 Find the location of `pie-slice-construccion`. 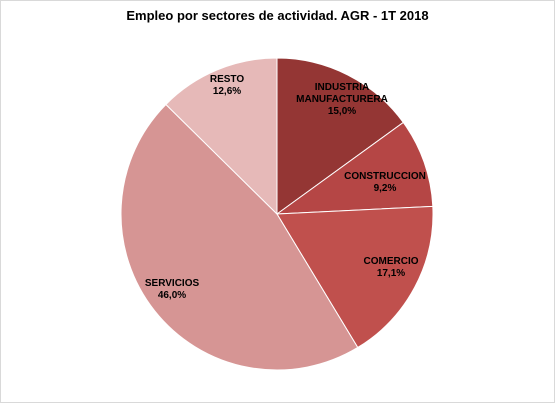

pie-slice-construccion is located at coordinates (354, 168).